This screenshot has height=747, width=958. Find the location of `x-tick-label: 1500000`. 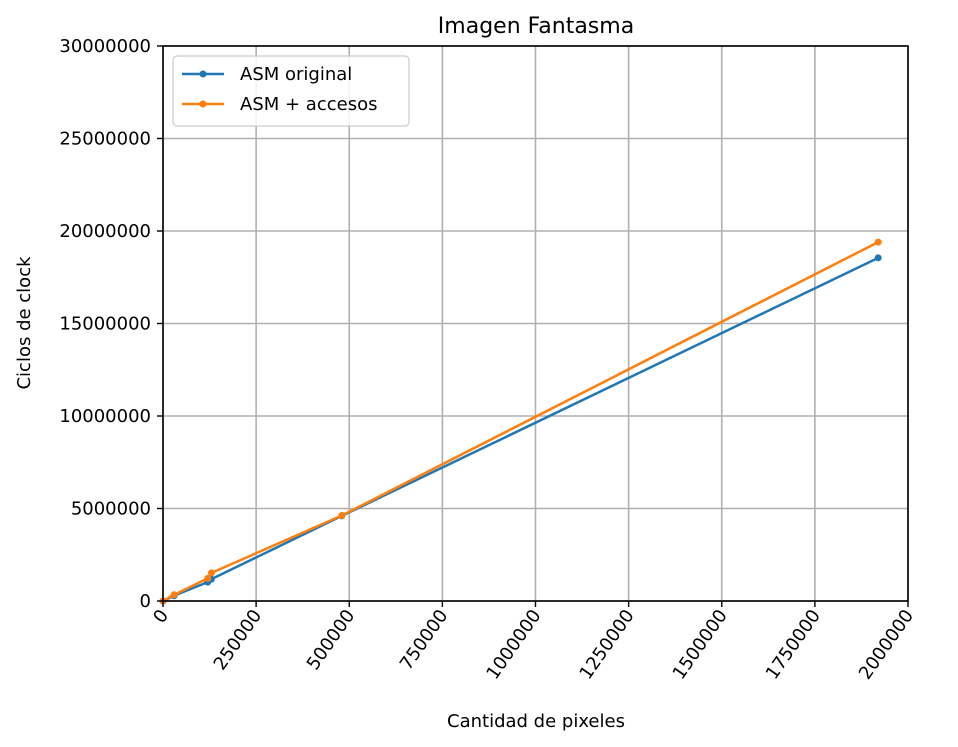

x-tick-label: 1500000 is located at coordinates (700, 645).